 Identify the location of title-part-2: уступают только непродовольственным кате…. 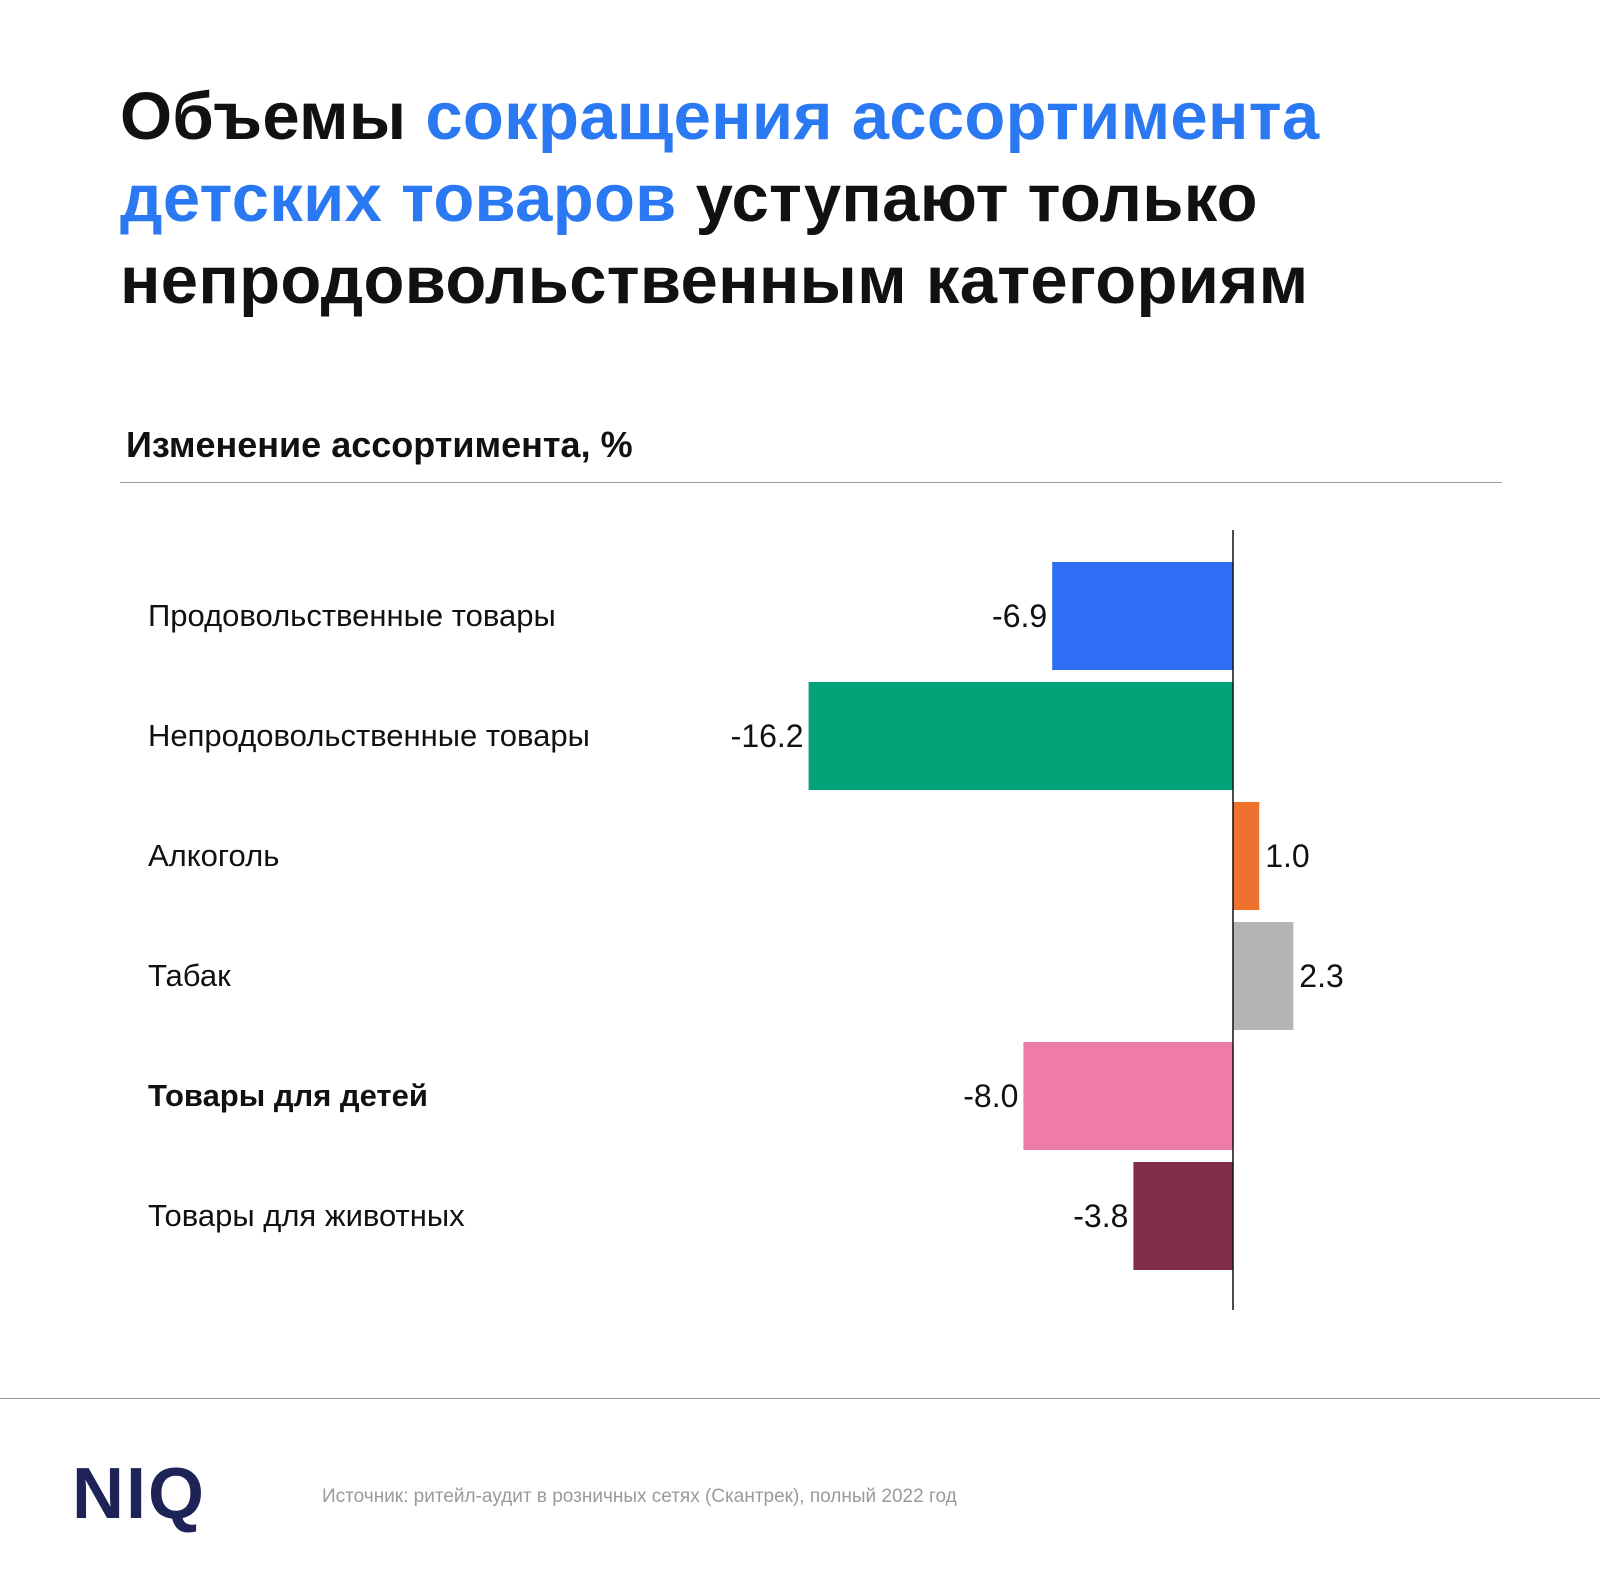
(714, 239).